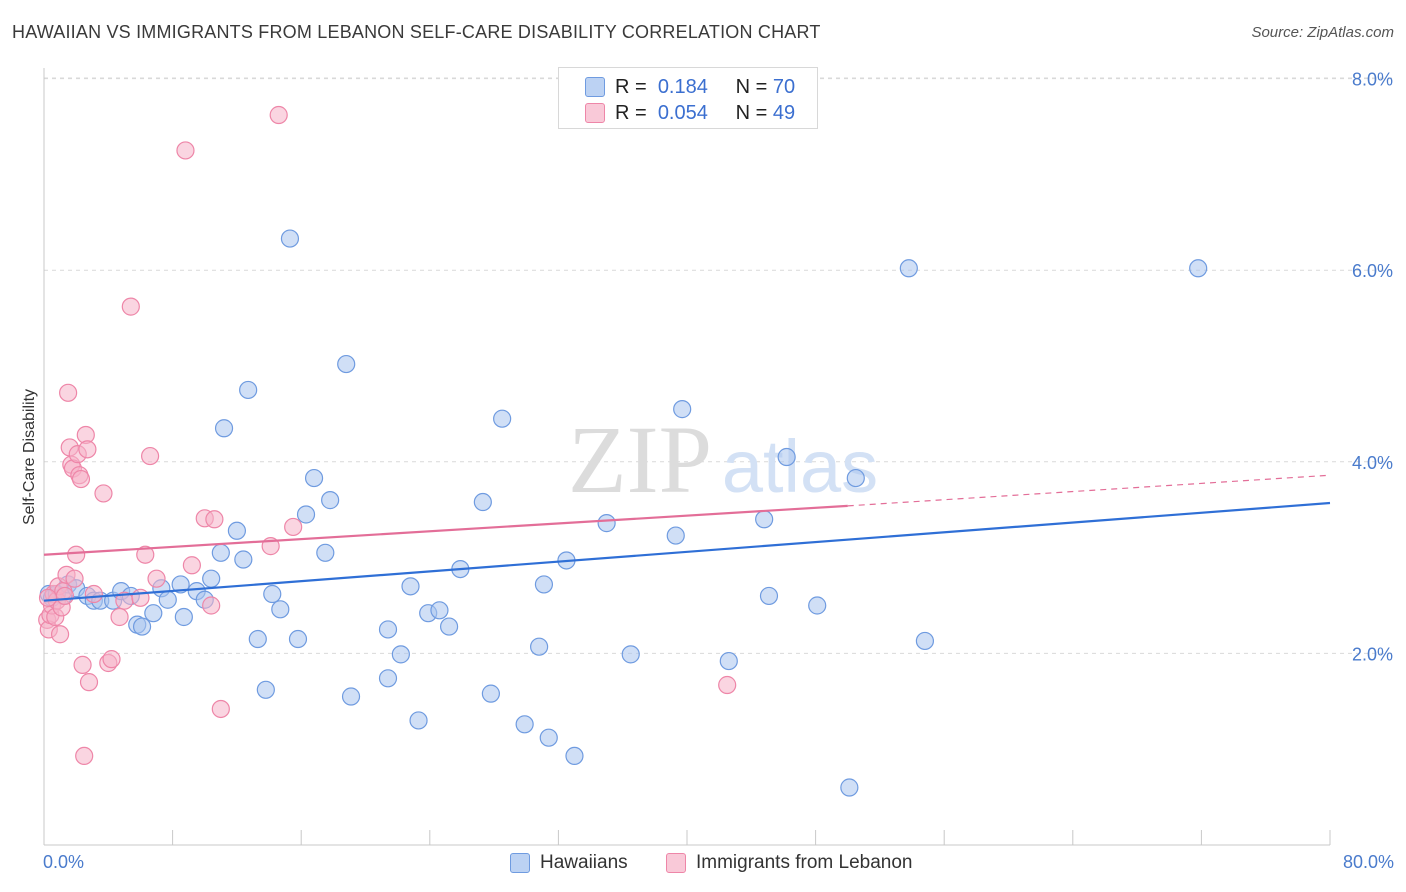 The width and height of the screenshot is (1406, 892). I want to click on y-tick-labels: 2.0% 4.0% 6.0% 8.0%, so click(1372, 367).